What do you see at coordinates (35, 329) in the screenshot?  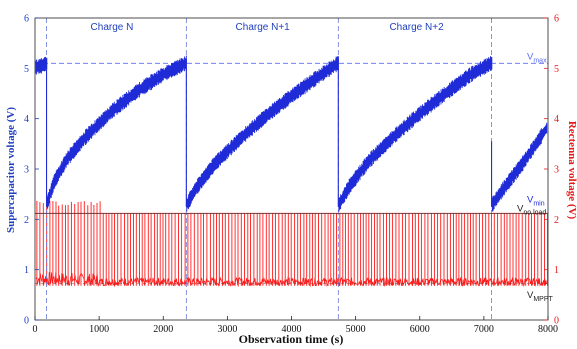 I see `x-tick-label: 0` at bounding box center [35, 329].